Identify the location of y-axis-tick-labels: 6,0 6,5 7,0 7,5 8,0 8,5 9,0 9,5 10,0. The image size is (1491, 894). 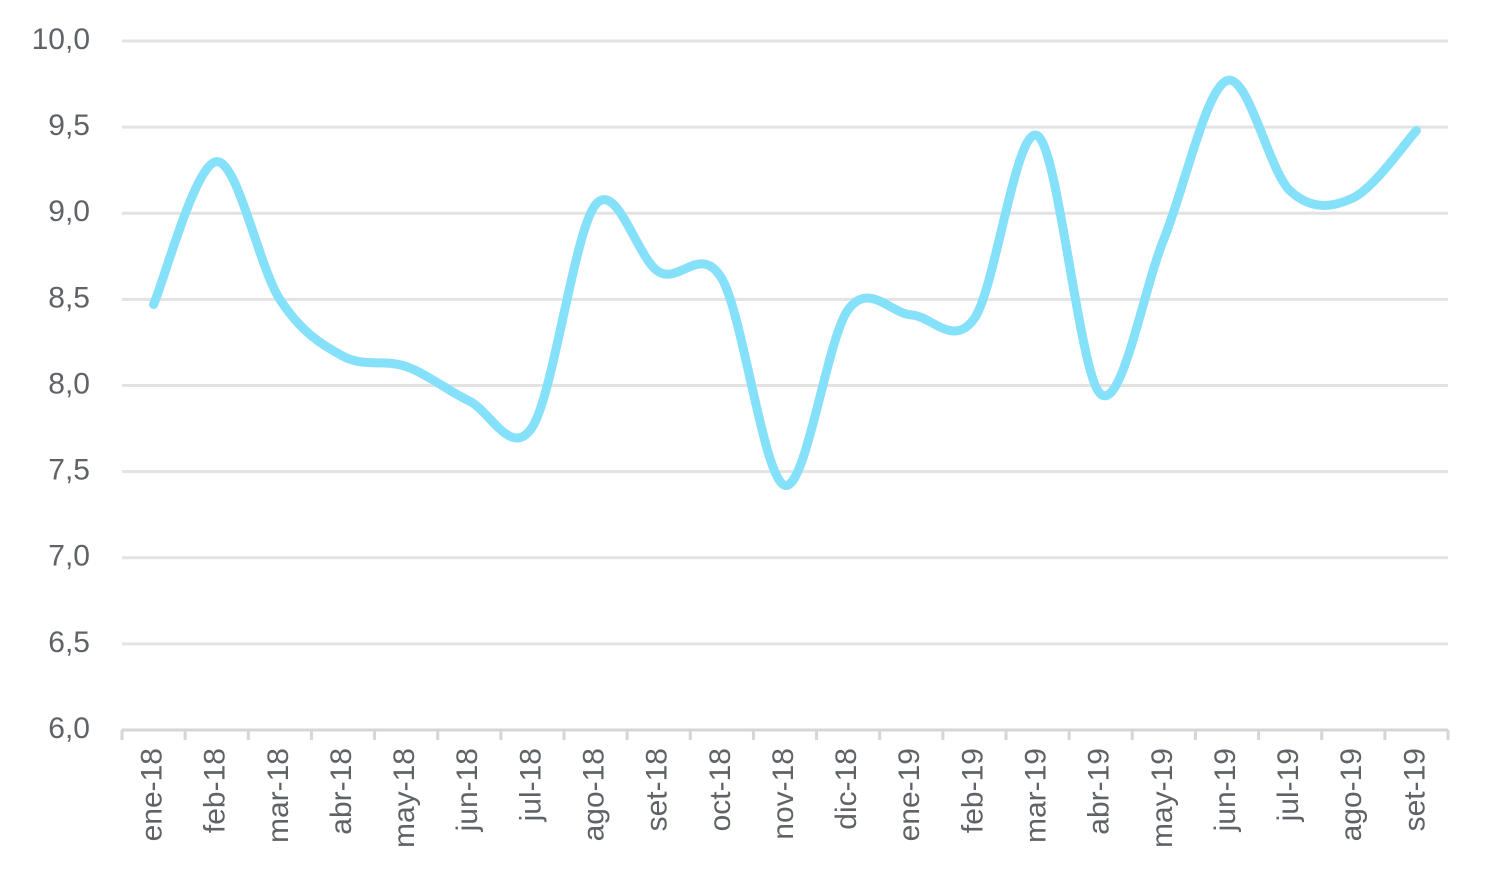
(61, 384).